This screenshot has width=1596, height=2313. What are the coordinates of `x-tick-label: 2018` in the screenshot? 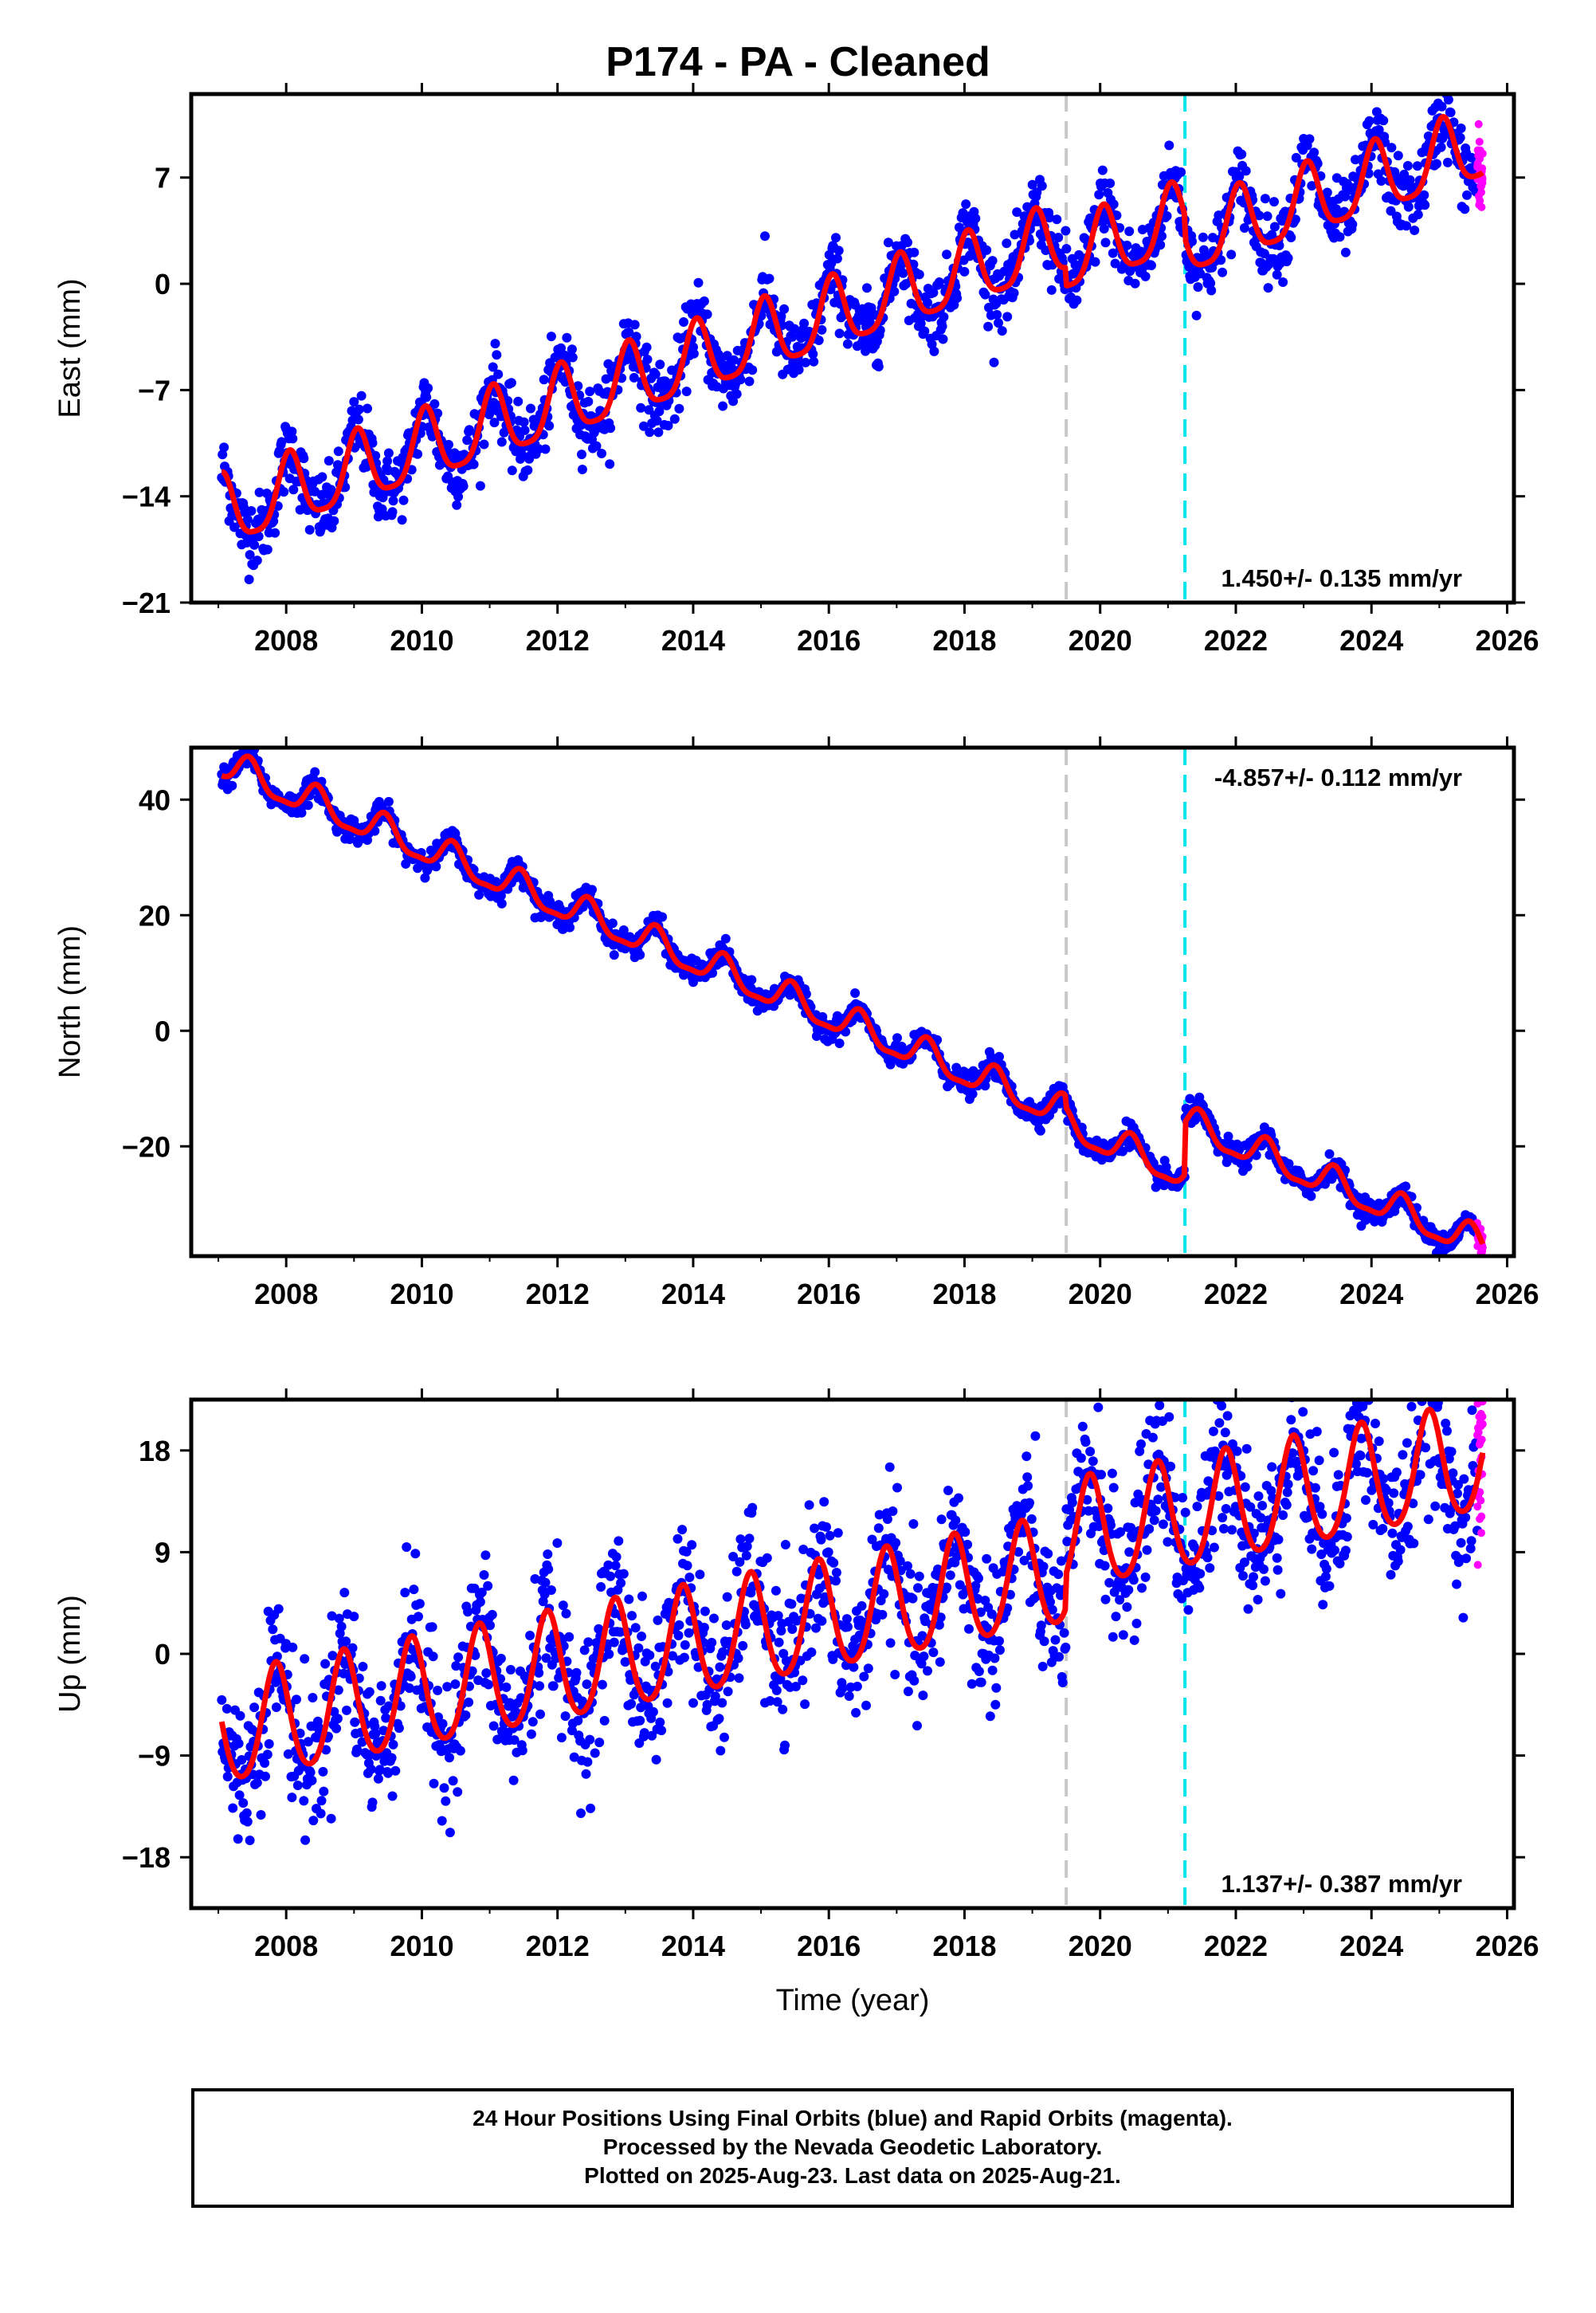 It's located at (964, 640).